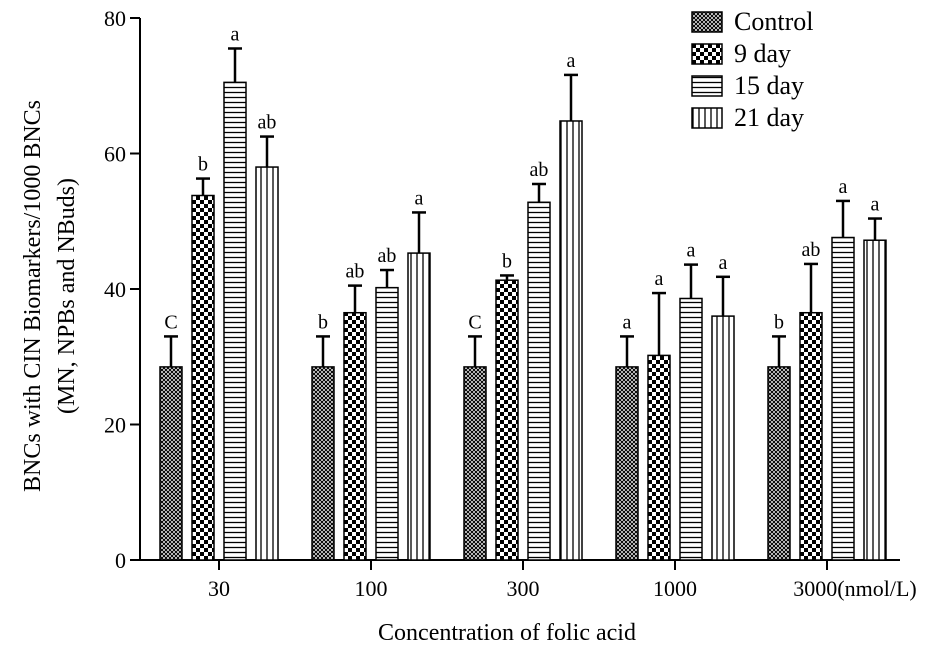 This screenshot has height=652, width=944. What do you see at coordinates (523, 588) in the screenshot?
I see `x-tick-label: 300` at bounding box center [523, 588].